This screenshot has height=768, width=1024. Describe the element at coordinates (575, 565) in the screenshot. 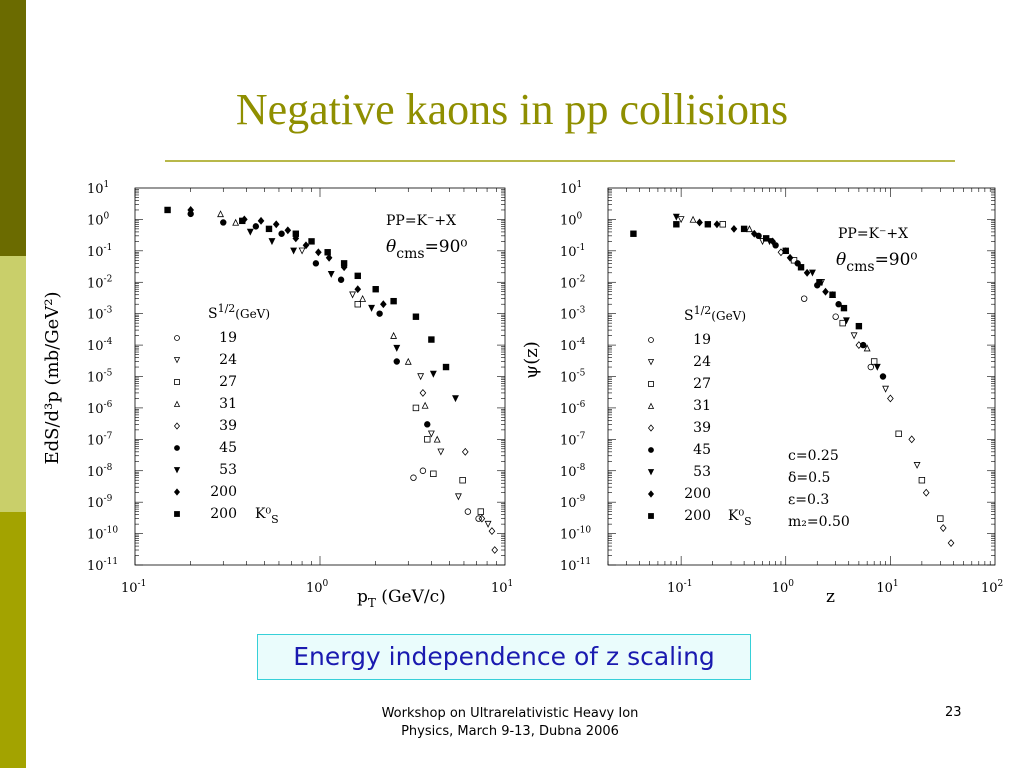

I see `y-tick-label: 10⁻¹¹` at that location.